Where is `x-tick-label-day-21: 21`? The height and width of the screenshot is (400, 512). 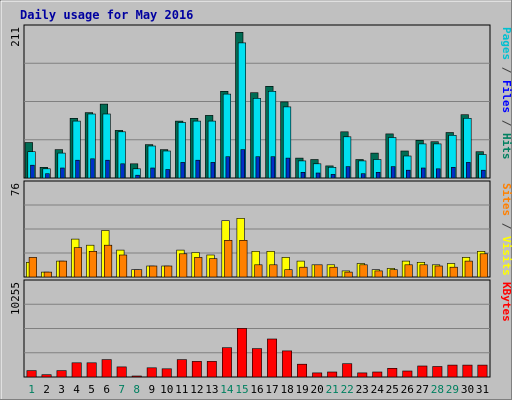
x-tick-label-day-21: 21 is located at coordinates (332, 389).